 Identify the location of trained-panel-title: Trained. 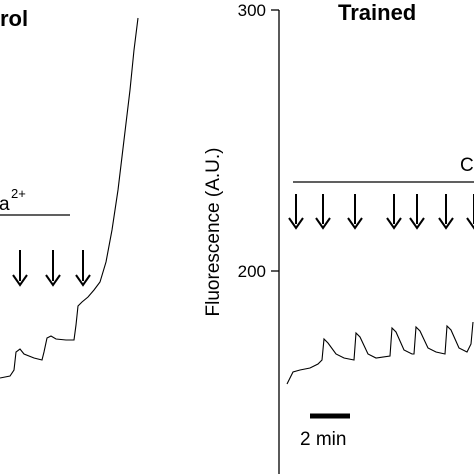
(377, 12).